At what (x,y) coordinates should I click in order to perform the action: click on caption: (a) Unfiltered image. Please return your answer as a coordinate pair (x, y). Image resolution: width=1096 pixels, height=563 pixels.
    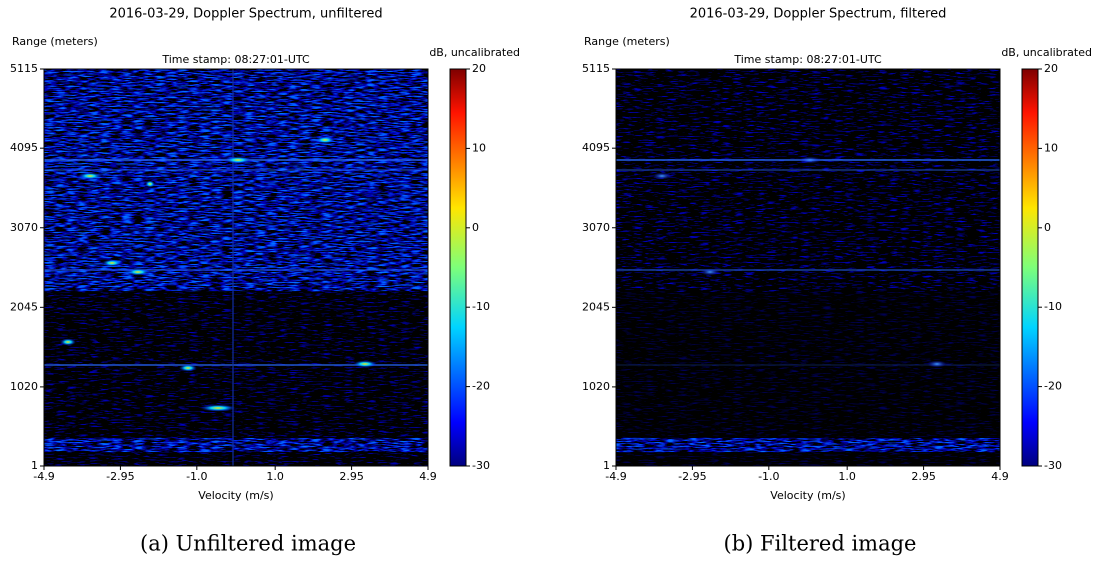
    Looking at the image, I should click on (248, 544).